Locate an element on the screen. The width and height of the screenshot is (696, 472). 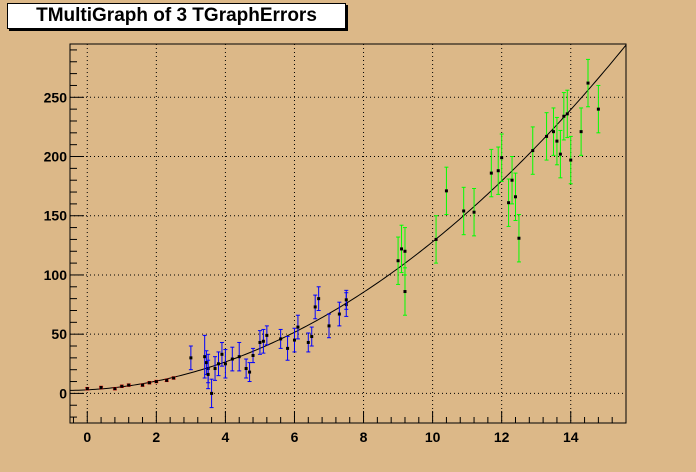
x-tick-label: 6 is located at coordinates (295, 437).